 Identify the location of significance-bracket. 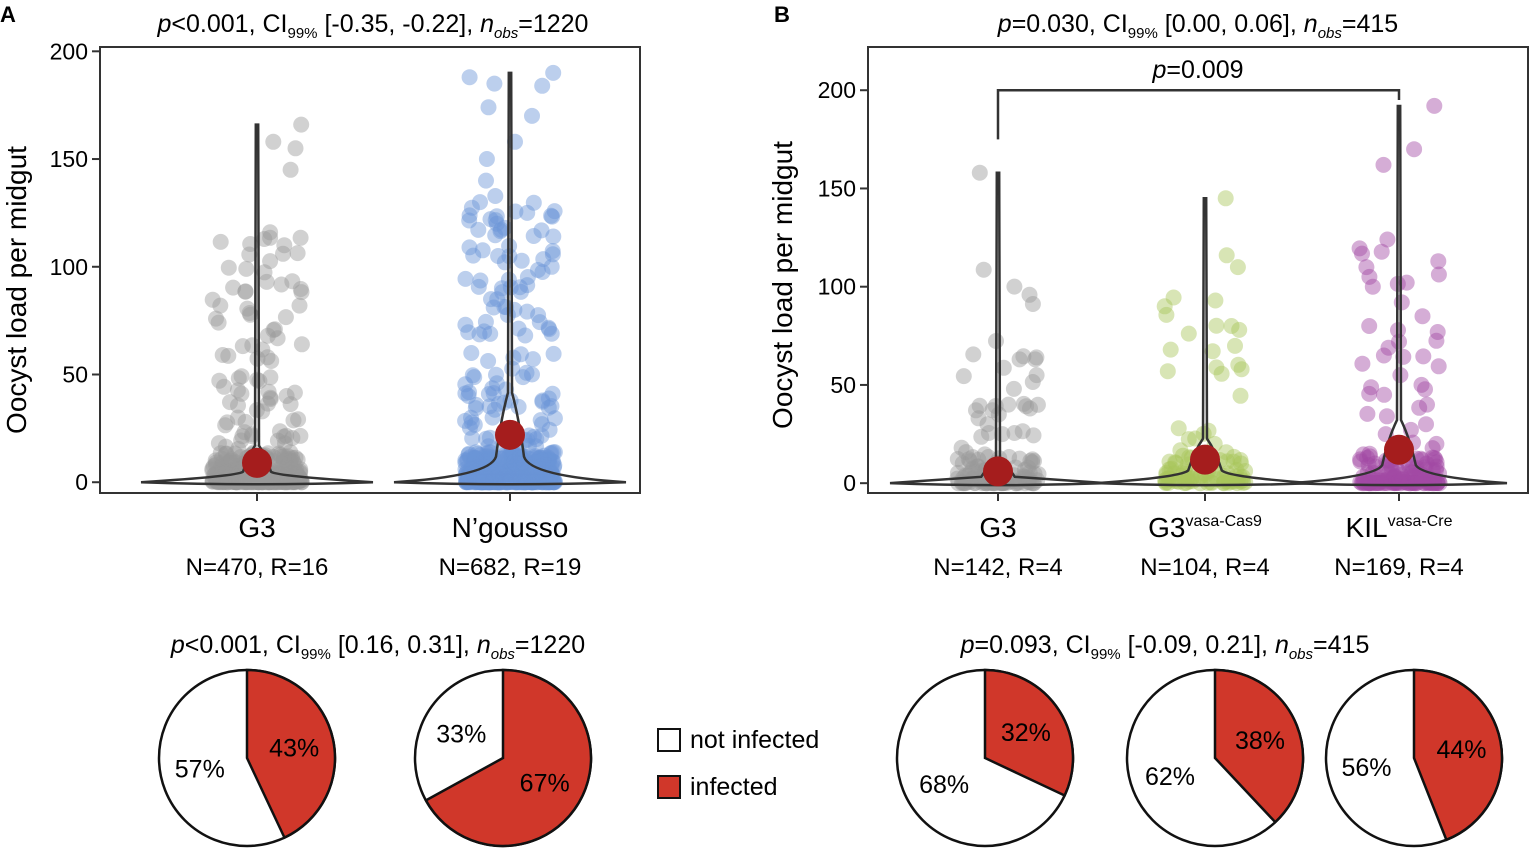
(1198, 114).